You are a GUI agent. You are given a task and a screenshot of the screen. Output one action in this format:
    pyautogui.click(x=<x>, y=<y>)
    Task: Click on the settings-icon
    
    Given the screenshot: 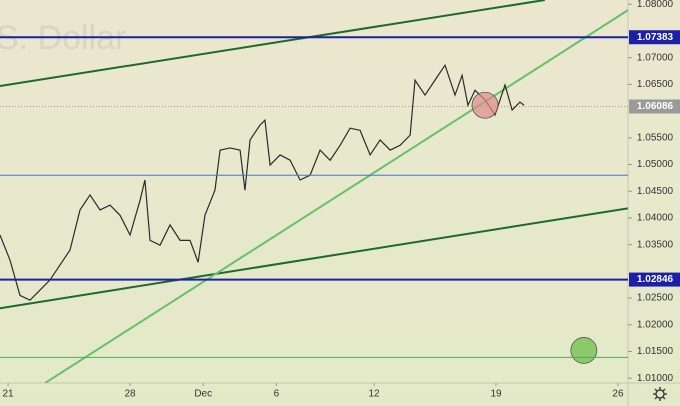 What is the action you would take?
    pyautogui.click(x=660, y=394)
    